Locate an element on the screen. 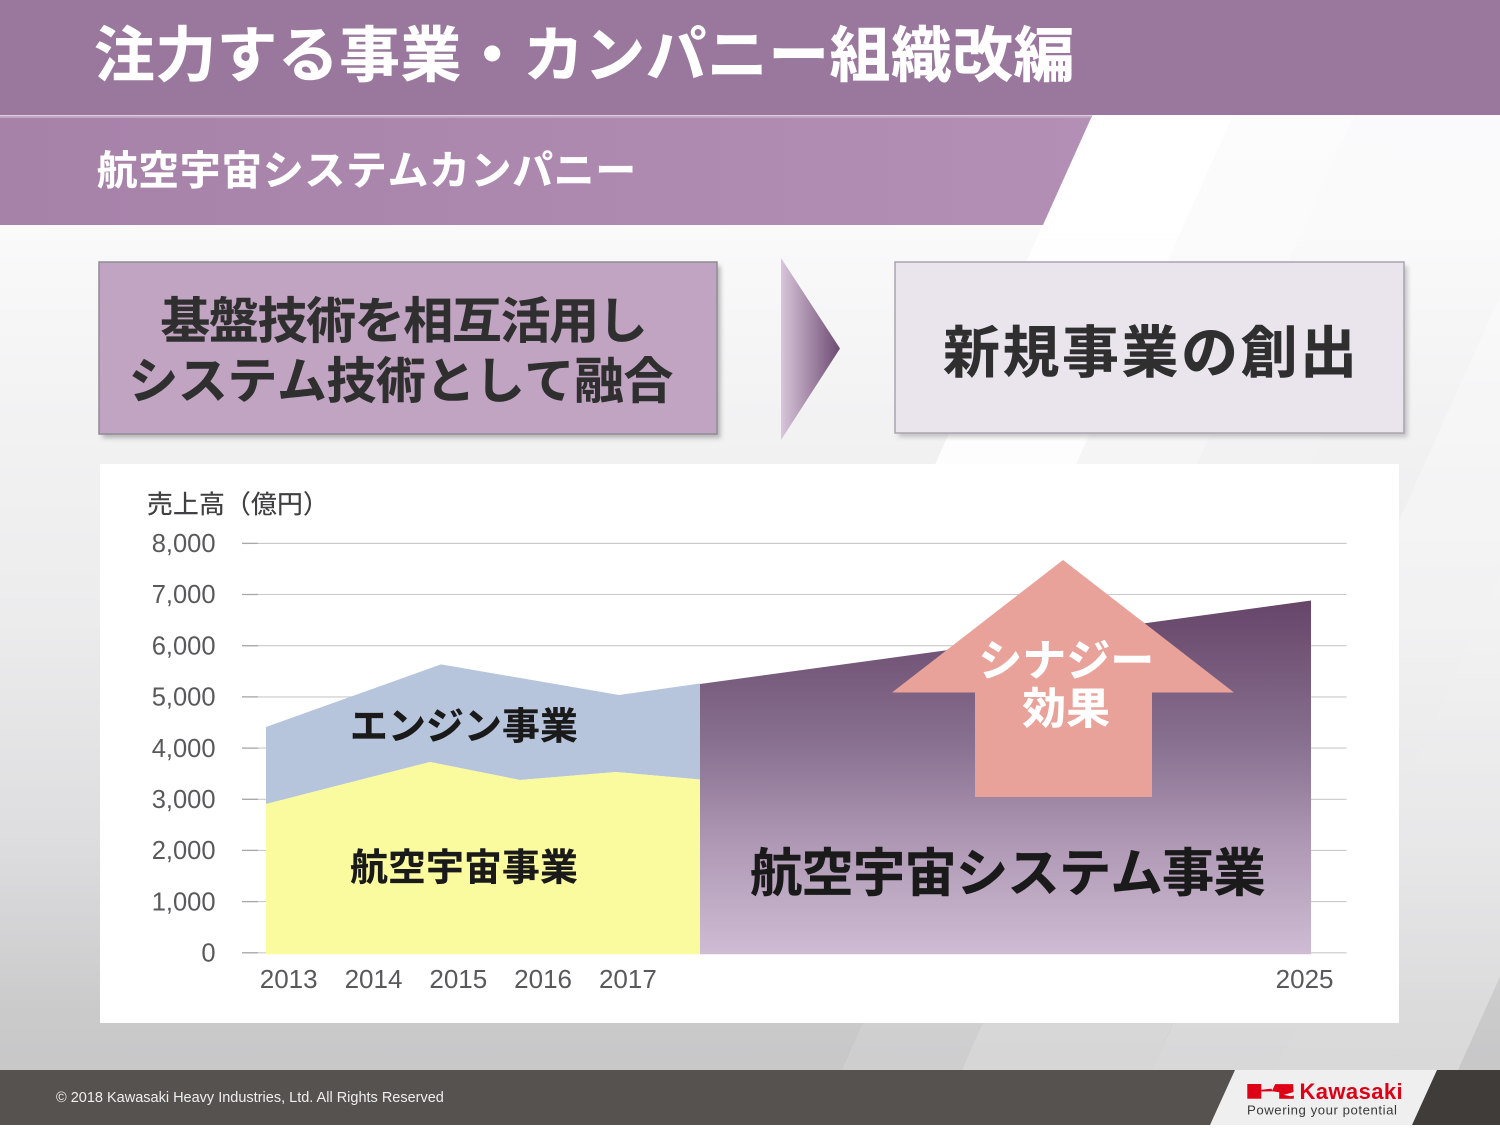 The height and width of the screenshot is (1130, 1500). svg-text: 6,000 is located at coordinates (184, 646).